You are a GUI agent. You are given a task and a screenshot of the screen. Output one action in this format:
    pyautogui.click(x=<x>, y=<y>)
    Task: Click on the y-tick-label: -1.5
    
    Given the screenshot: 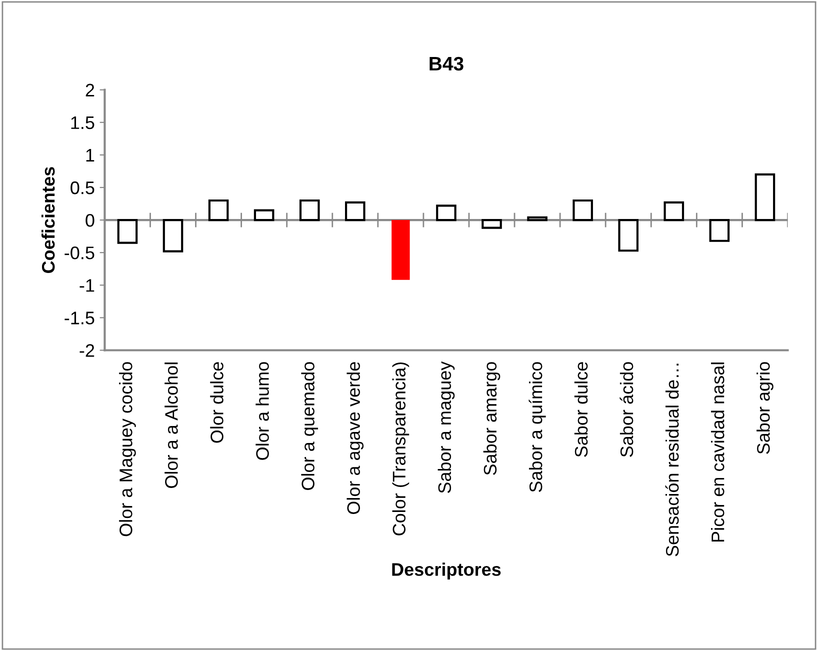 What is the action you would take?
    pyautogui.click(x=79, y=318)
    